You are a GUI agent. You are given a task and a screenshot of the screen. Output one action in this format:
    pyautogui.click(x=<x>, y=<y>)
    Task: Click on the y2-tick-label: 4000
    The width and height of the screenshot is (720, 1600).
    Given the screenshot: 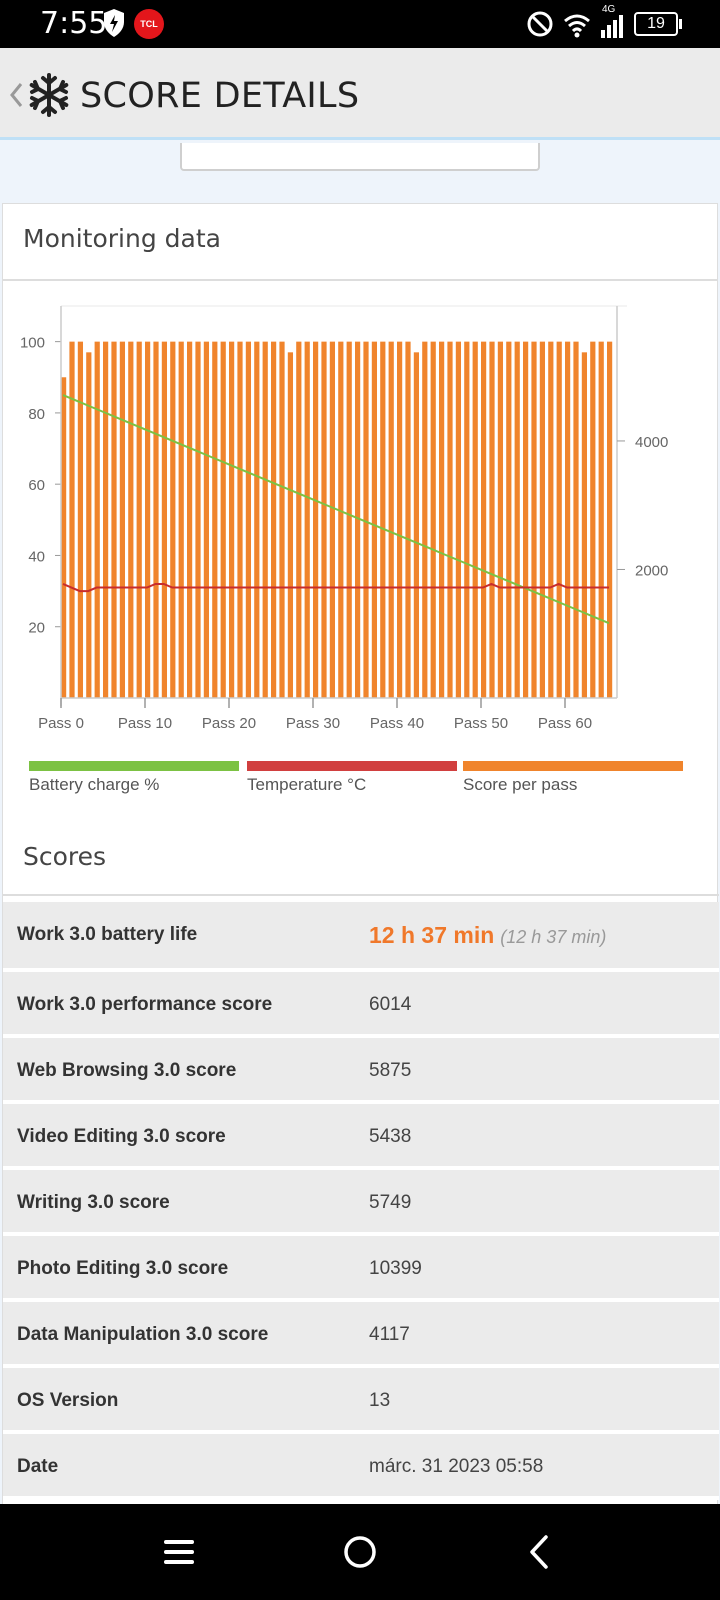 What is the action you would take?
    pyautogui.click(x=651, y=442)
    